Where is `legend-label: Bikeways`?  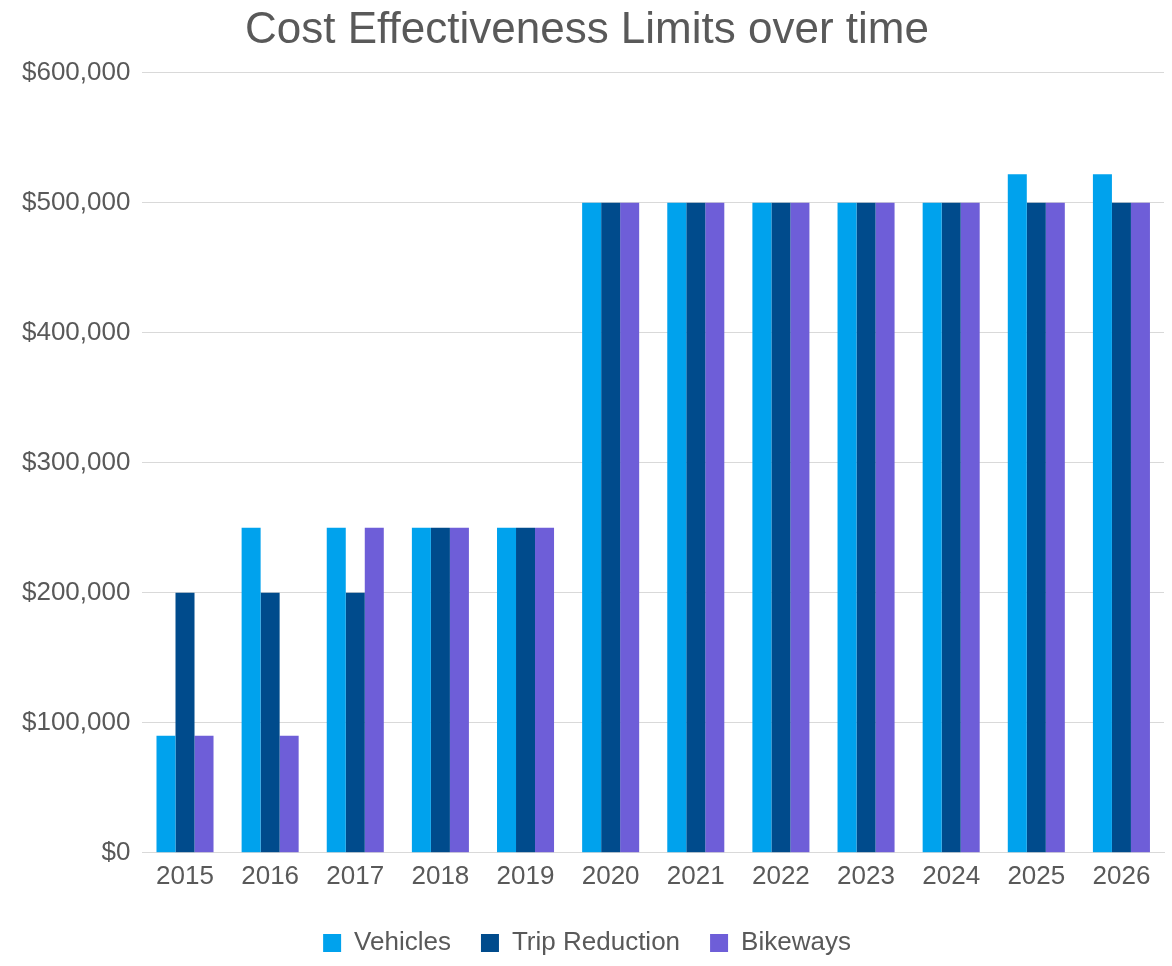
legend-label: Bikeways is located at coordinates (796, 941).